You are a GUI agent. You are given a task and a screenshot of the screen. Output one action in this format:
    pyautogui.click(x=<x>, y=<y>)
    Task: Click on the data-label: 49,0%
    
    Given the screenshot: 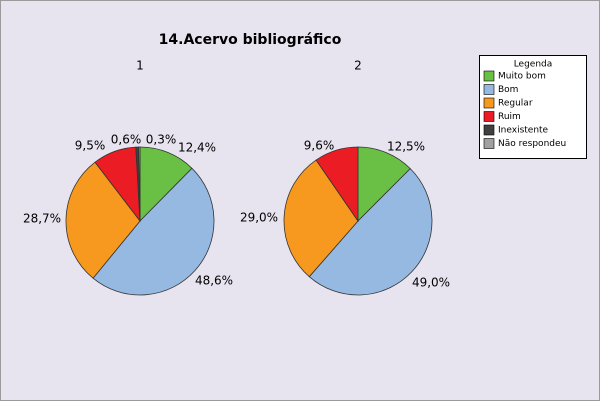 What is the action you would take?
    pyautogui.click(x=431, y=283)
    